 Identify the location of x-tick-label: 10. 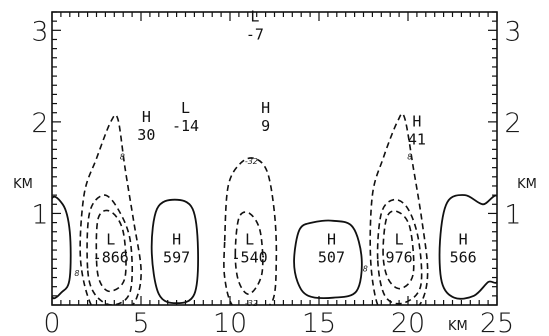
(230, 322).